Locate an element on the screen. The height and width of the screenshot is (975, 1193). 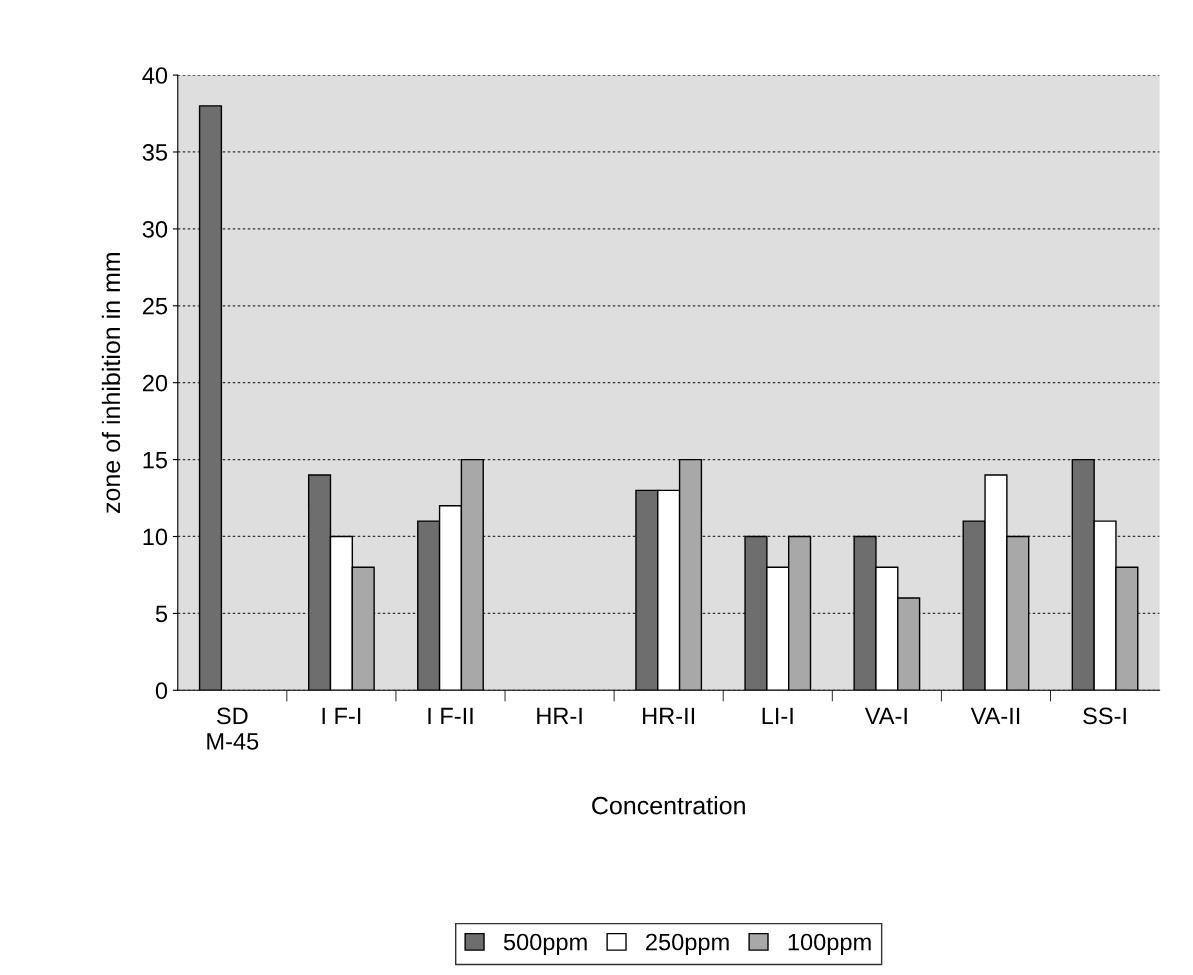
x-tick-label: VA-I is located at coordinates (885, 716).